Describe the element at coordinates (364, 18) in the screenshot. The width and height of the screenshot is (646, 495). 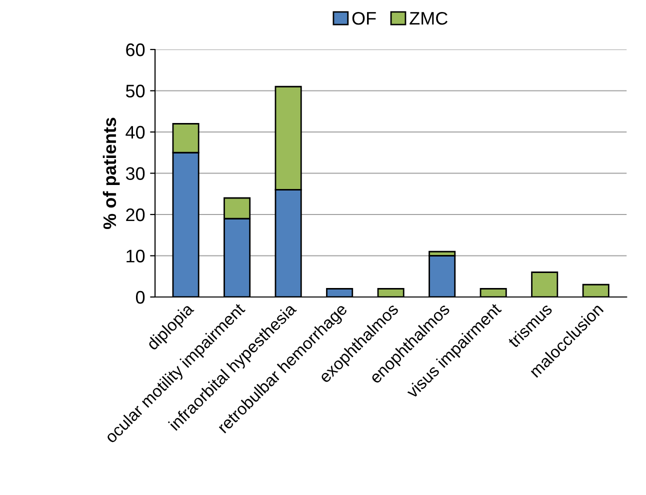
I see `legend-label: OF` at that location.